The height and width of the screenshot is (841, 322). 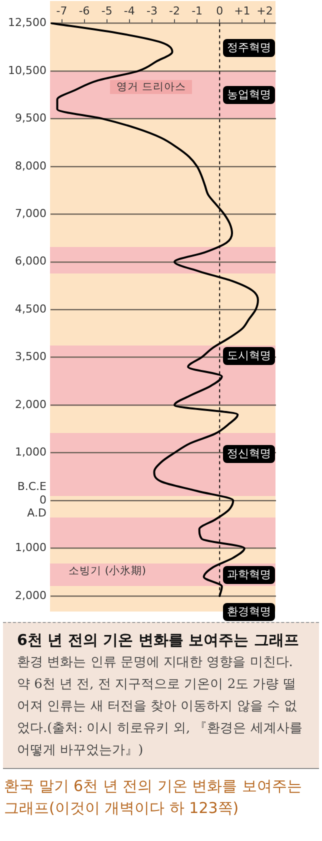 I want to click on y-tick-label: 12,500, so click(x=27, y=23).